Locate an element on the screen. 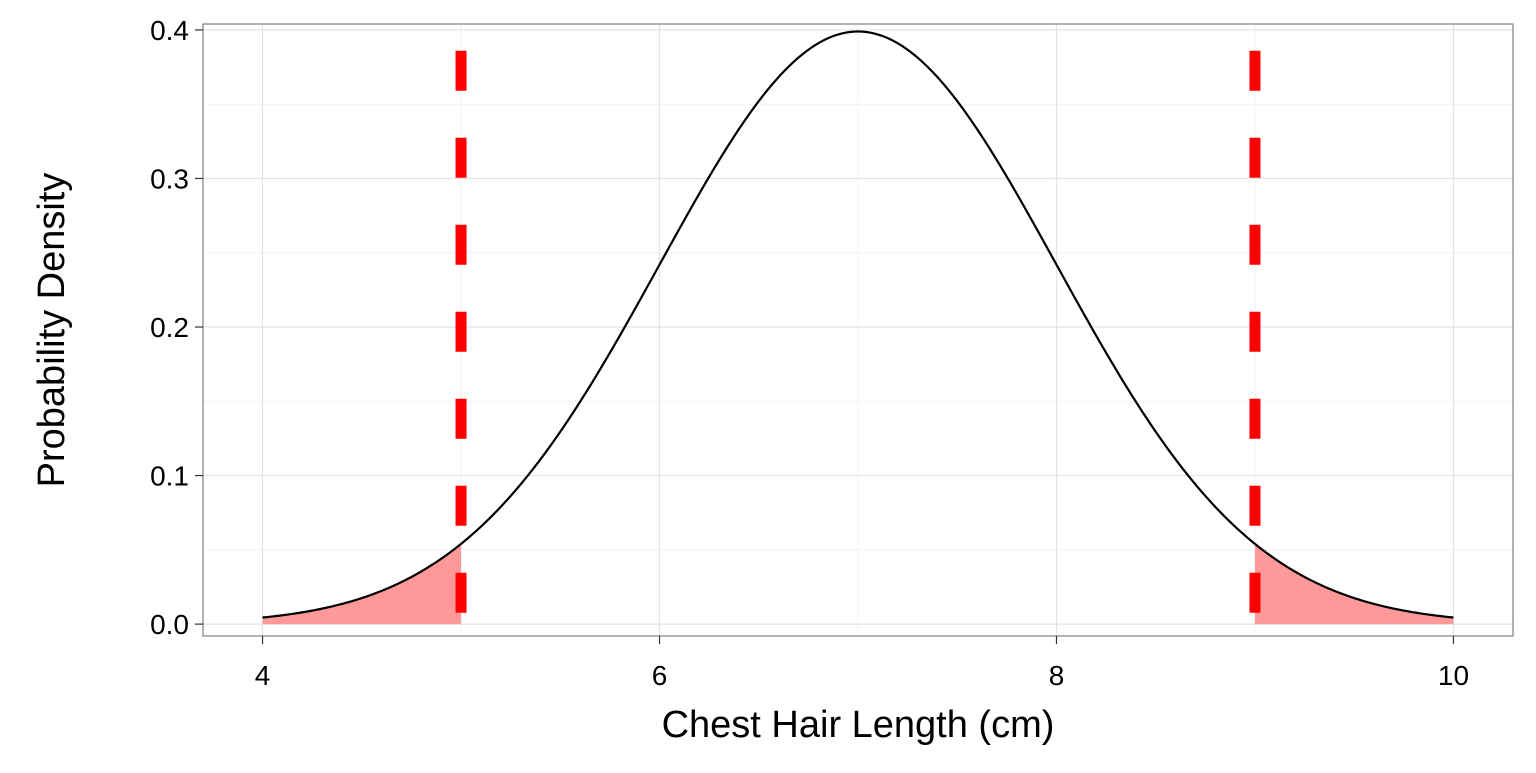  y-tick-label: 0.0 is located at coordinates (169, 624).